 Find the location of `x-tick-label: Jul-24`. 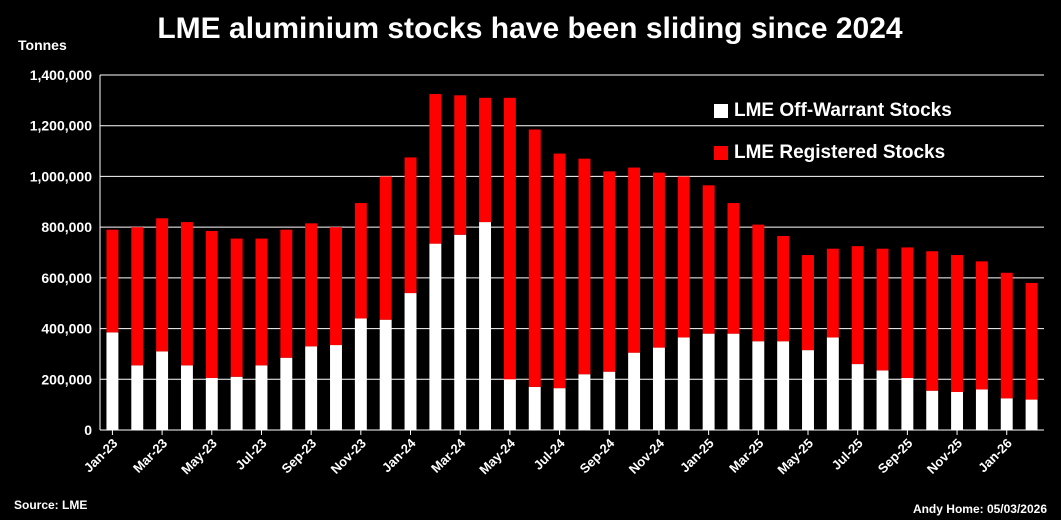

x-tick-label: Jul-24 is located at coordinates (550, 454).